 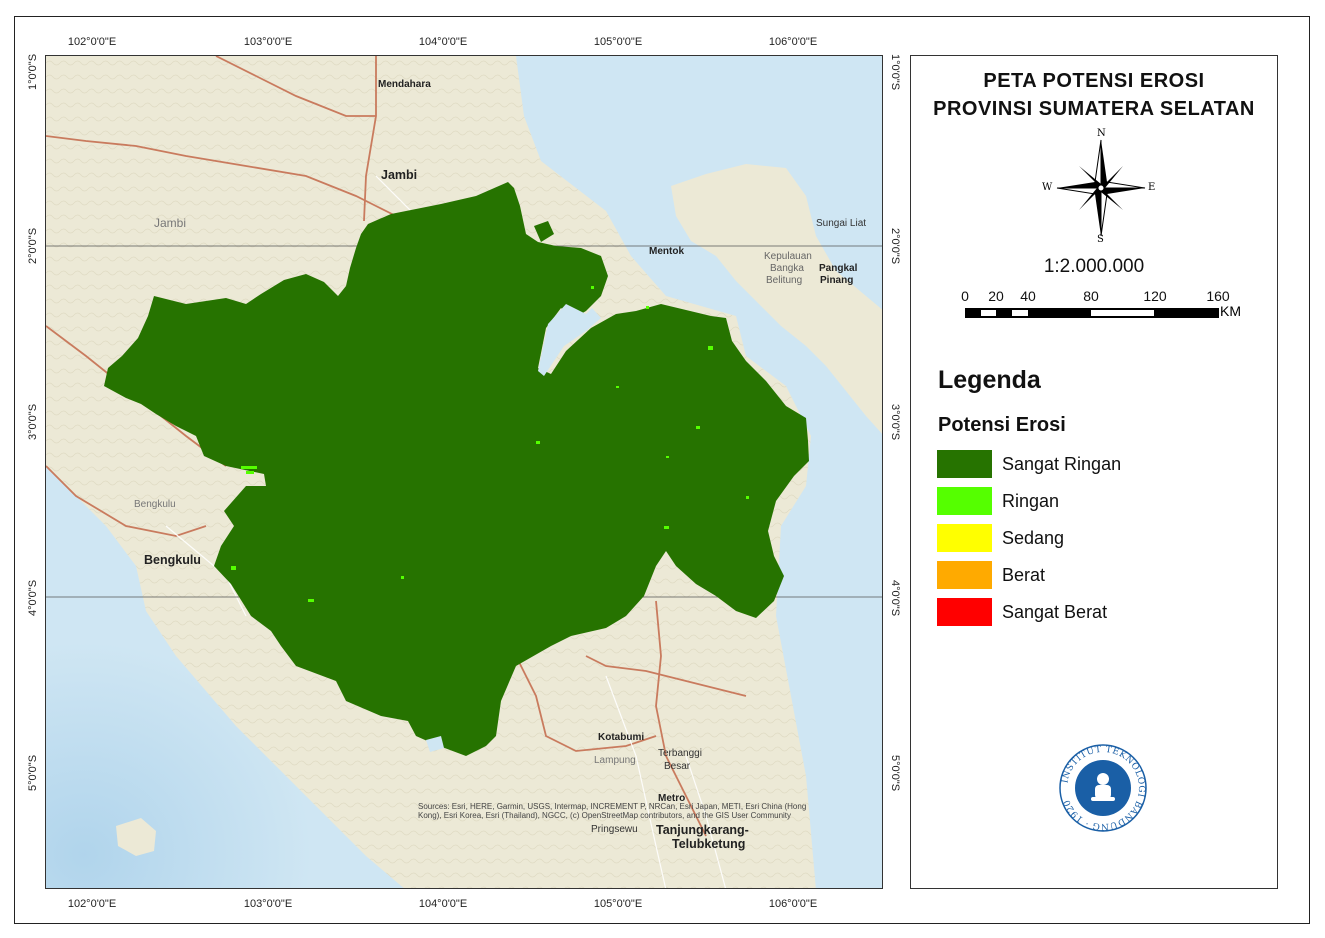 I want to click on legend-label: Sangat Ringan, so click(x=1062, y=464).